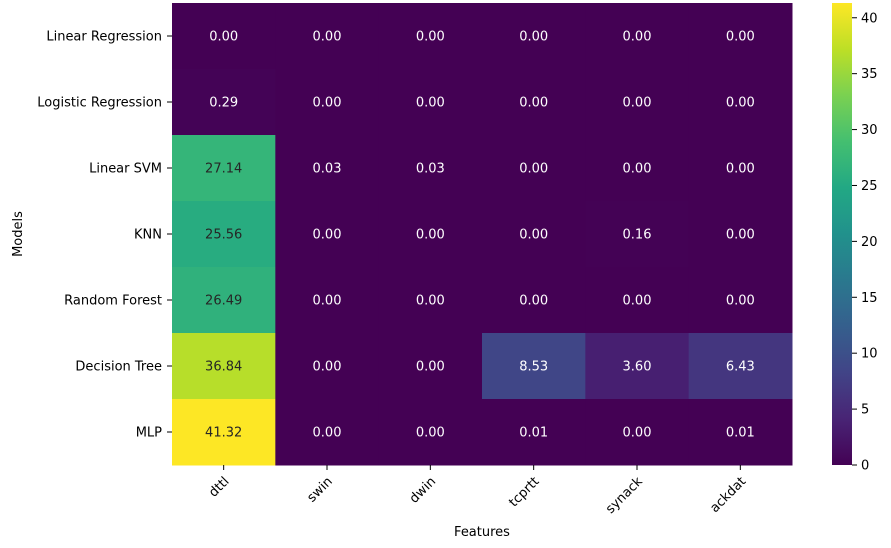  What do you see at coordinates (855, 238) in the screenshot?
I see `colorbar: 0 5 10 15 20 25 30 35 40` at bounding box center [855, 238].